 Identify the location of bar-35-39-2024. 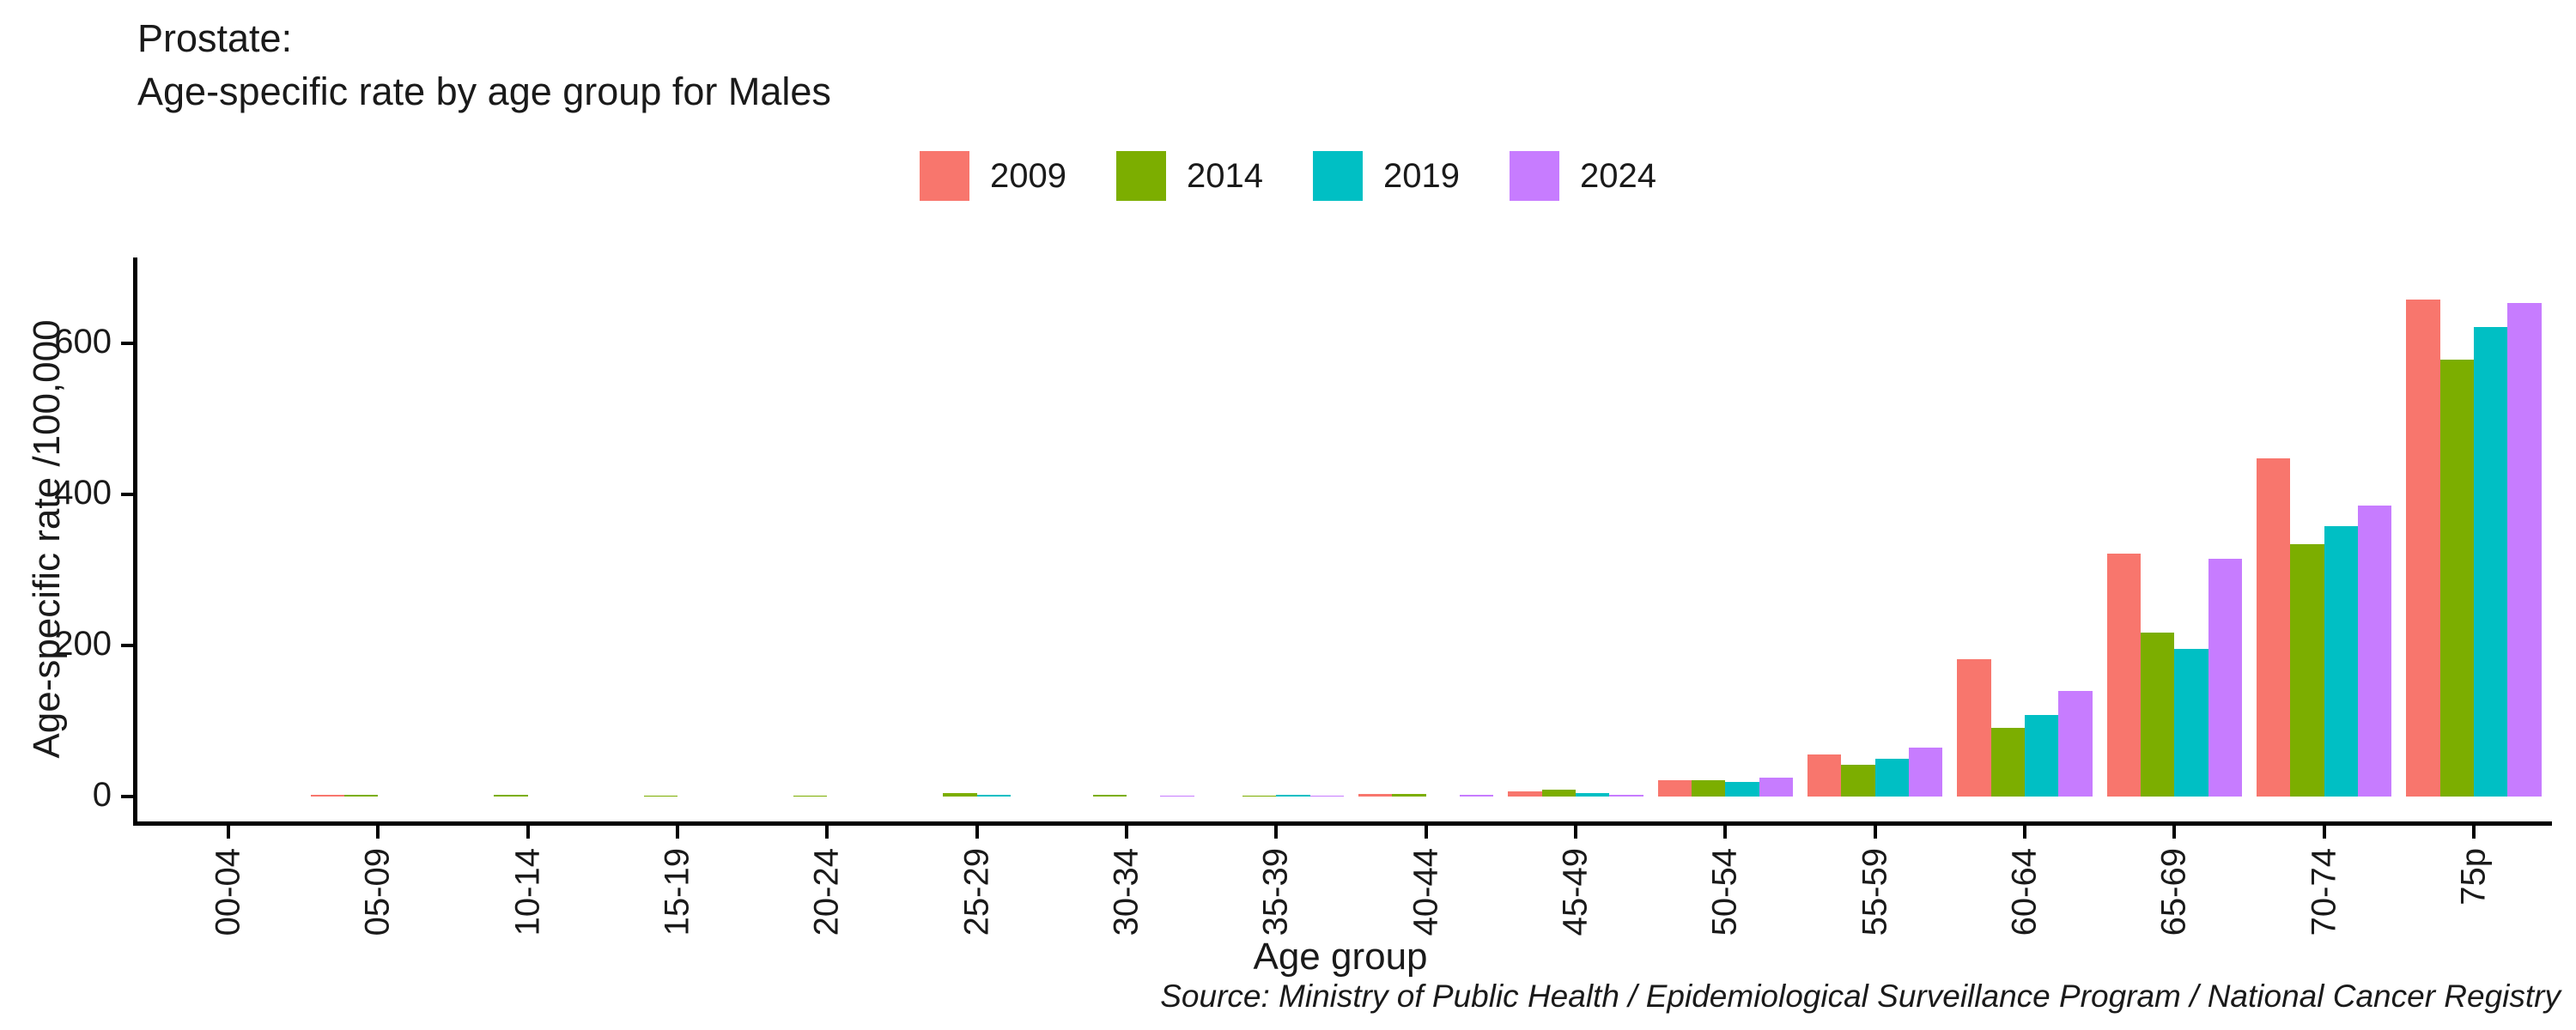
(1327, 796).